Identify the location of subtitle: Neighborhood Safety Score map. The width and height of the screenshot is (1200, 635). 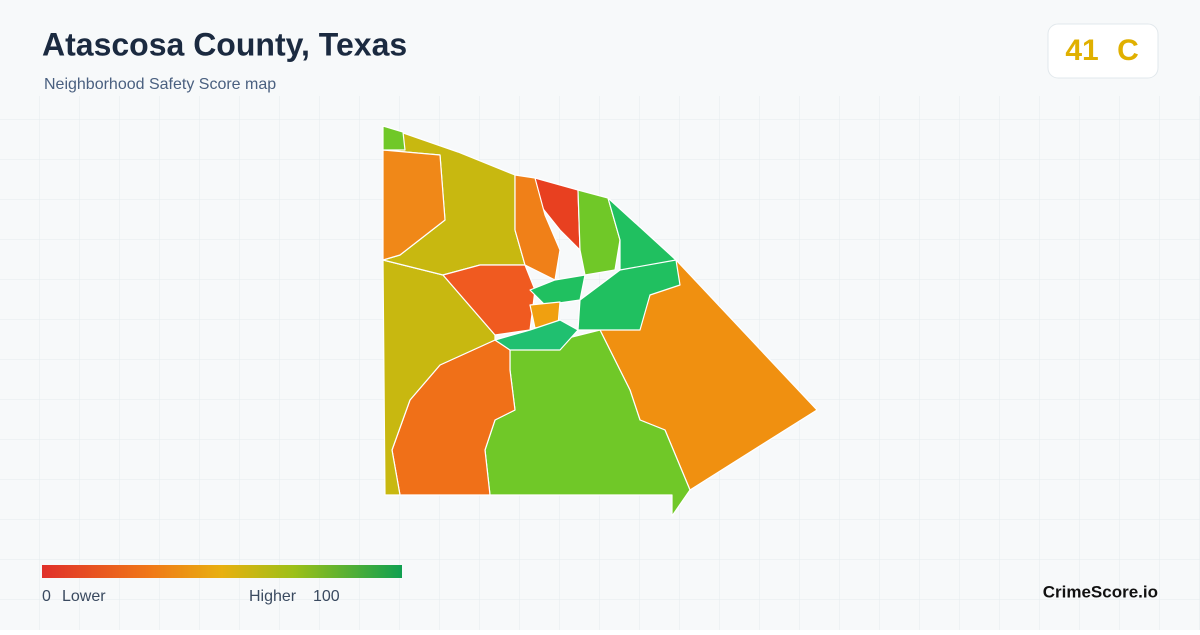
(160, 84).